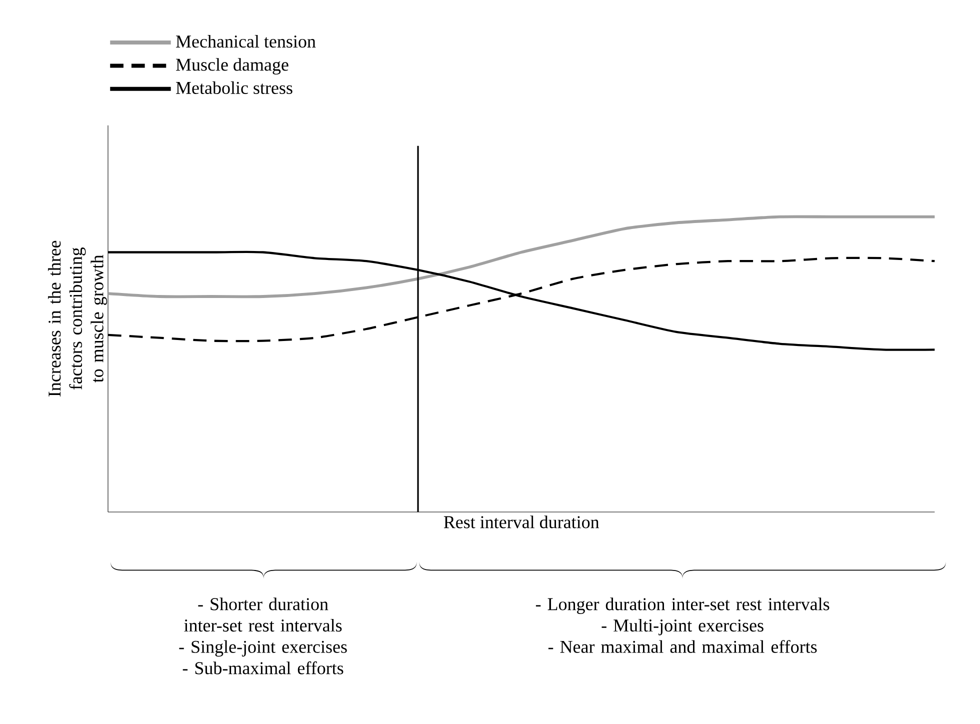 The height and width of the screenshot is (724, 980). What do you see at coordinates (232, 66) in the screenshot?
I see `legend-label: Muscle damage` at bounding box center [232, 66].